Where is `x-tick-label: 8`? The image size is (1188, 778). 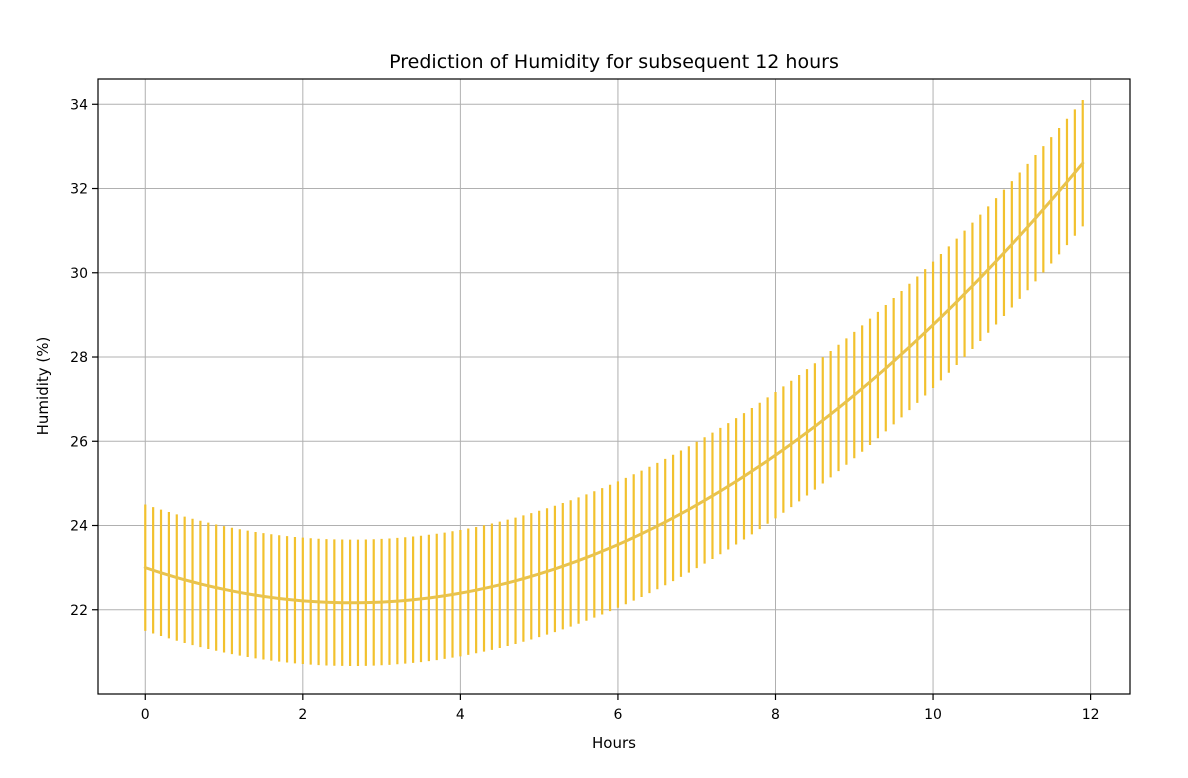 x-tick-label: 8 is located at coordinates (775, 715).